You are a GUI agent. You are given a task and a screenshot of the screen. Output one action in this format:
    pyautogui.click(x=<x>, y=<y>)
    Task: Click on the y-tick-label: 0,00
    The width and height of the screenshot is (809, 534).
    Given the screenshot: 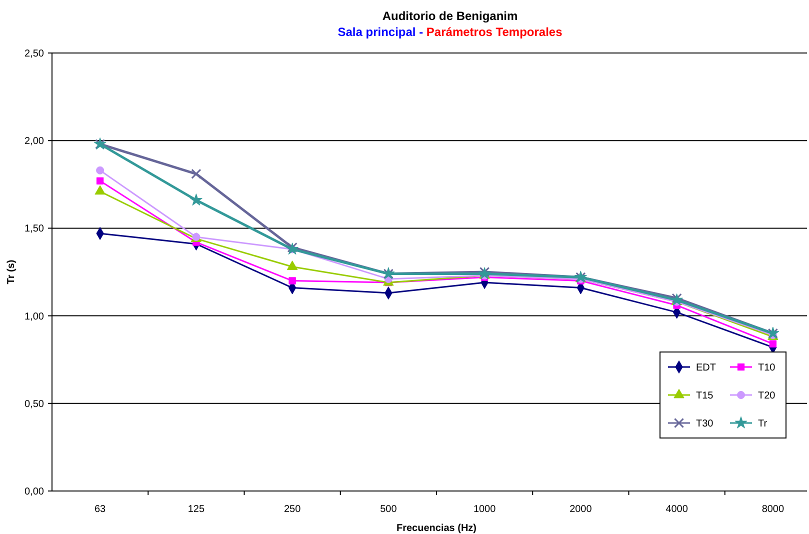 What is the action you would take?
    pyautogui.click(x=34, y=492)
    